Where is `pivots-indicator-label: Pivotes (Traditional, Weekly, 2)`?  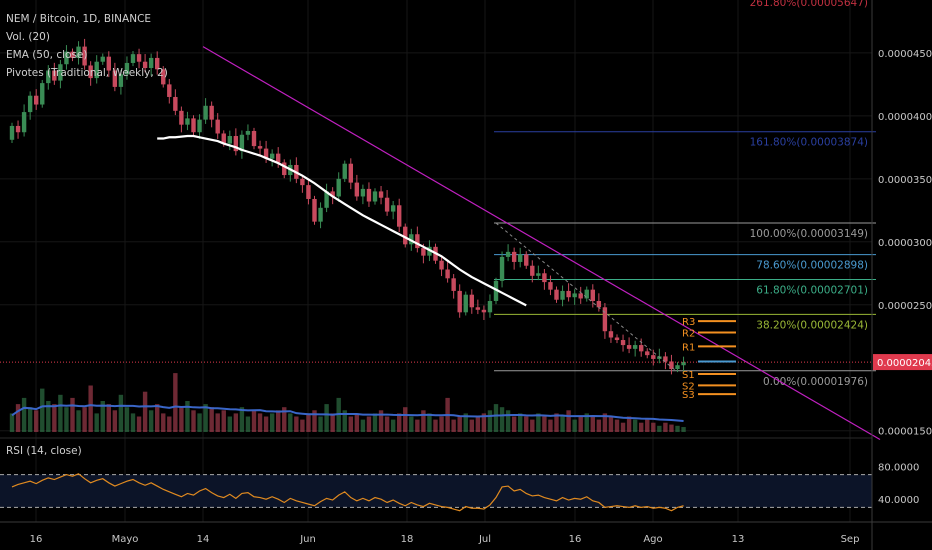 pivots-indicator-label: Pivotes (Traditional, Weekly, 2) is located at coordinates (87, 73).